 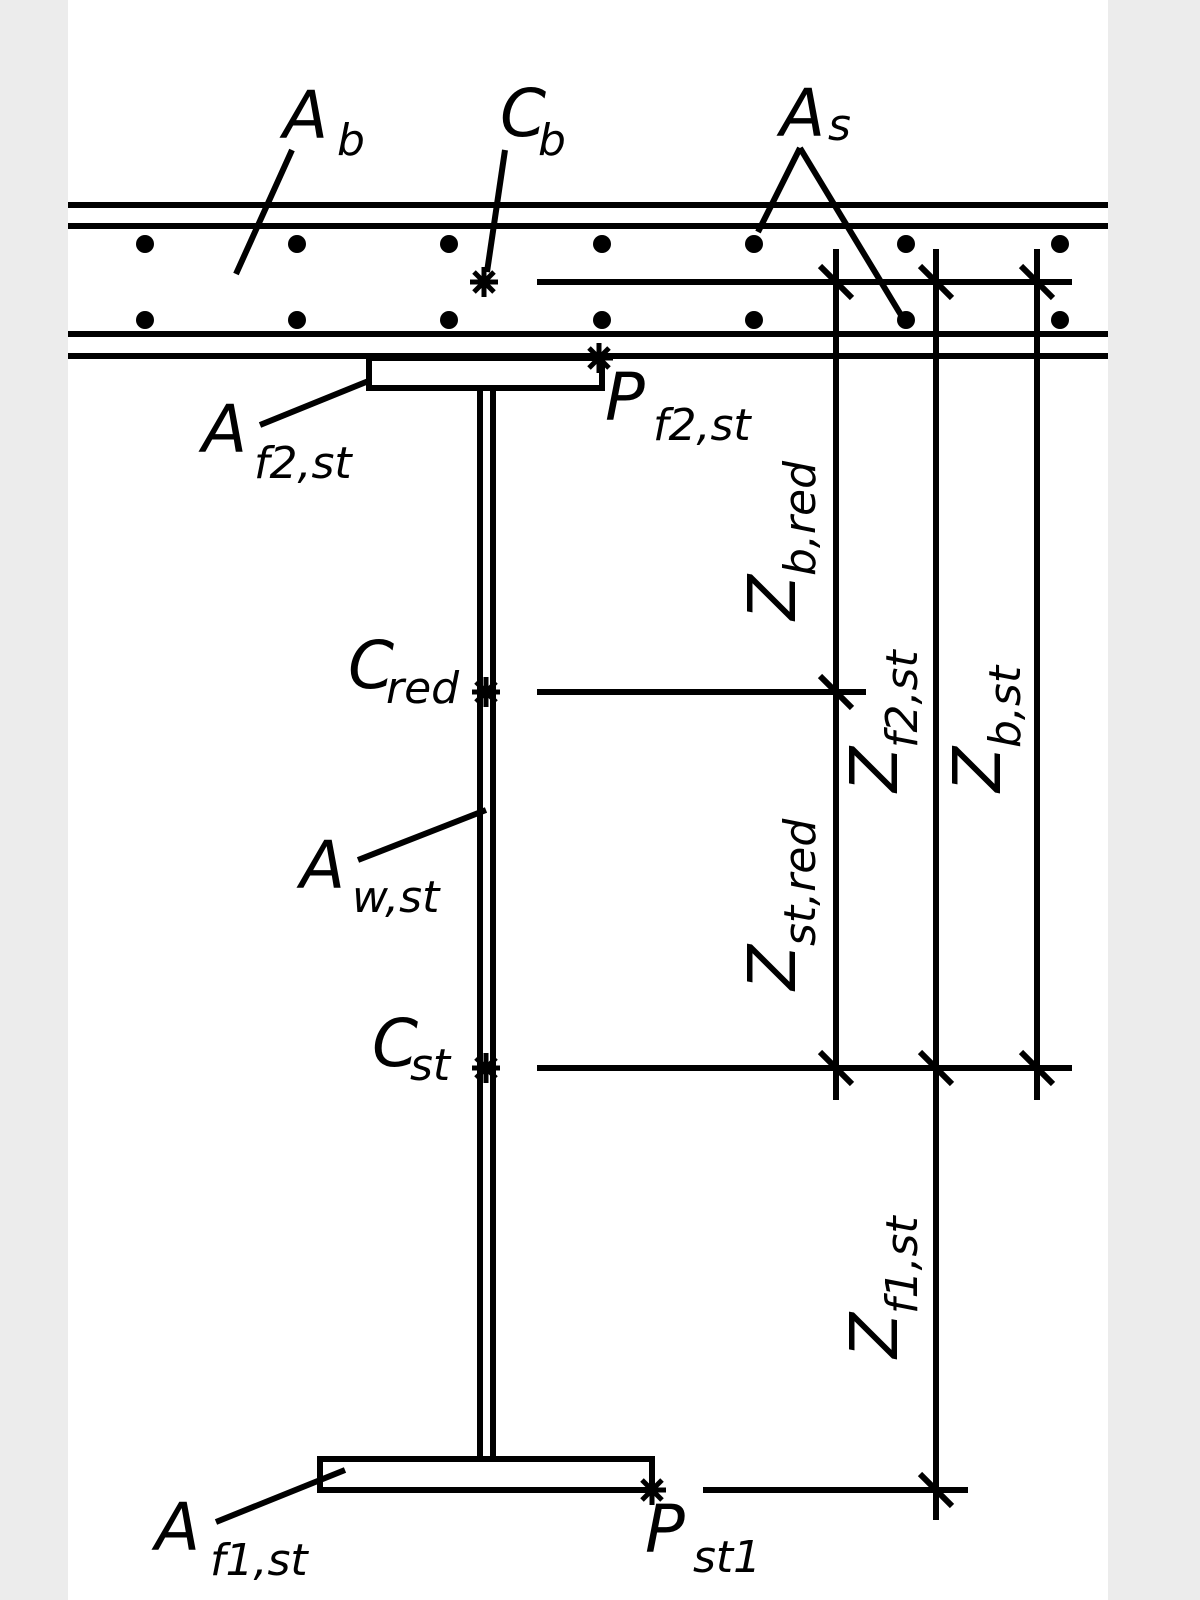 I want to click on bottom-flange, so click(x=486, y=1474).